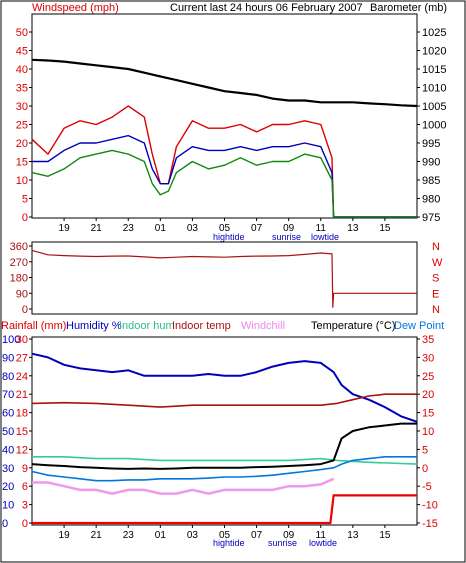 The height and width of the screenshot is (563, 466). What do you see at coordinates (428, 414) in the screenshot?
I see `temp-right-tick-label: 15` at bounding box center [428, 414].